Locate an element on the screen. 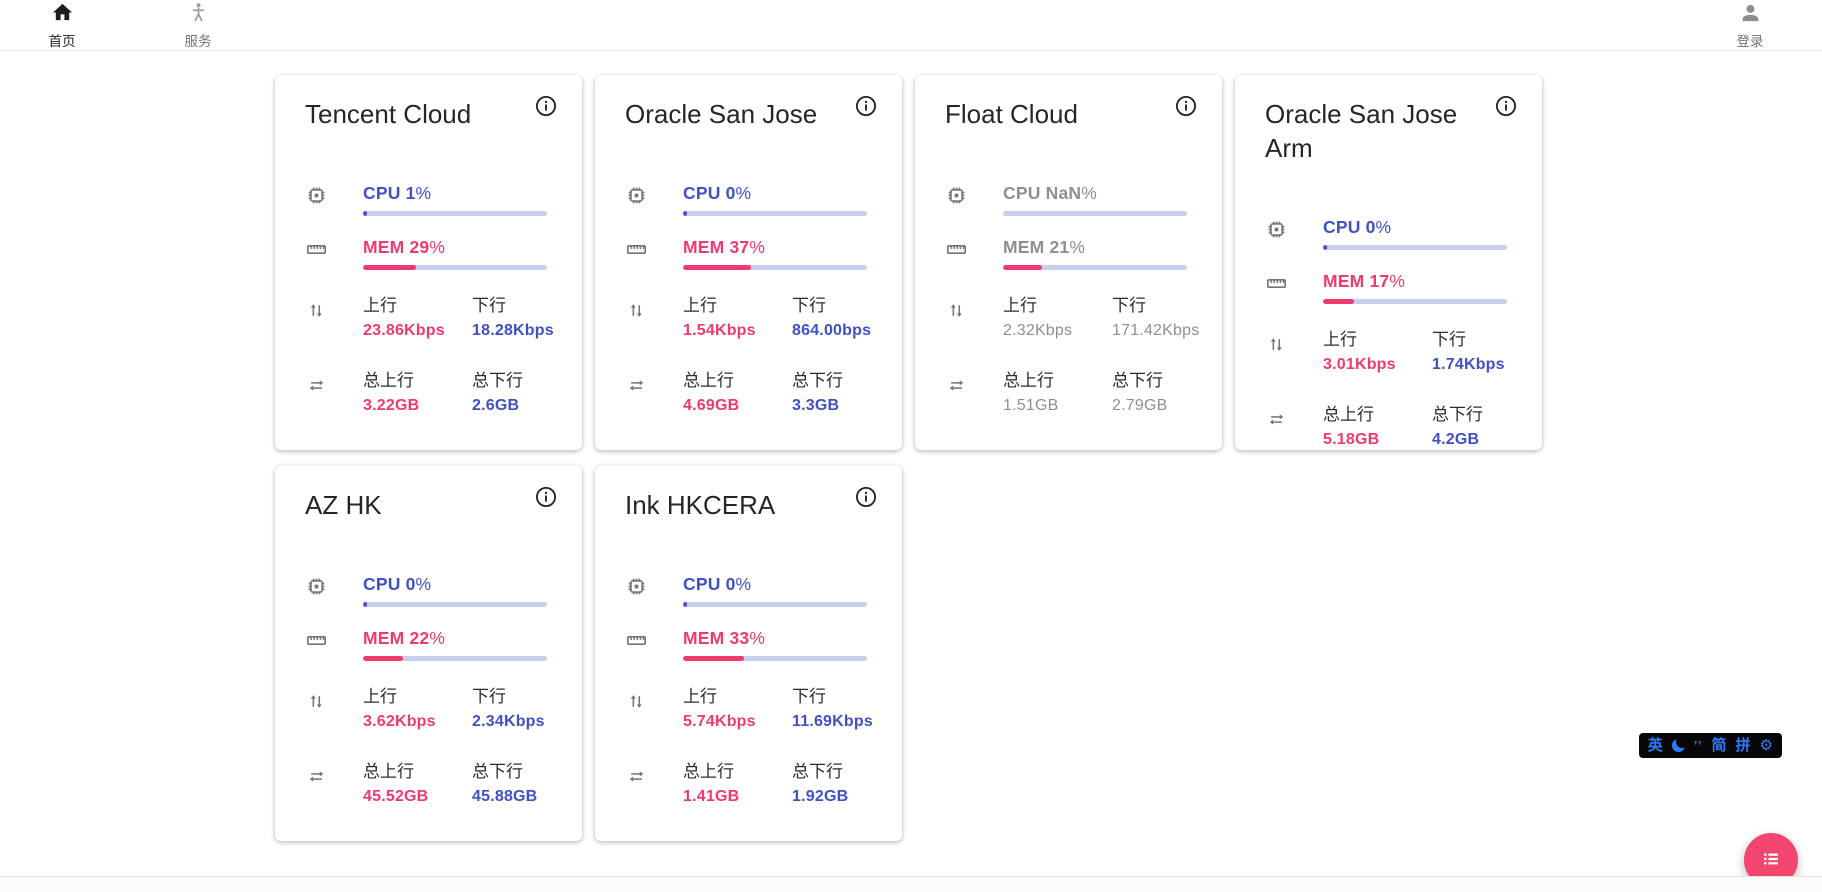 The height and width of the screenshot is (892, 1822). download-col: 下行 18.28Kbps is located at coordinates (515, 315).